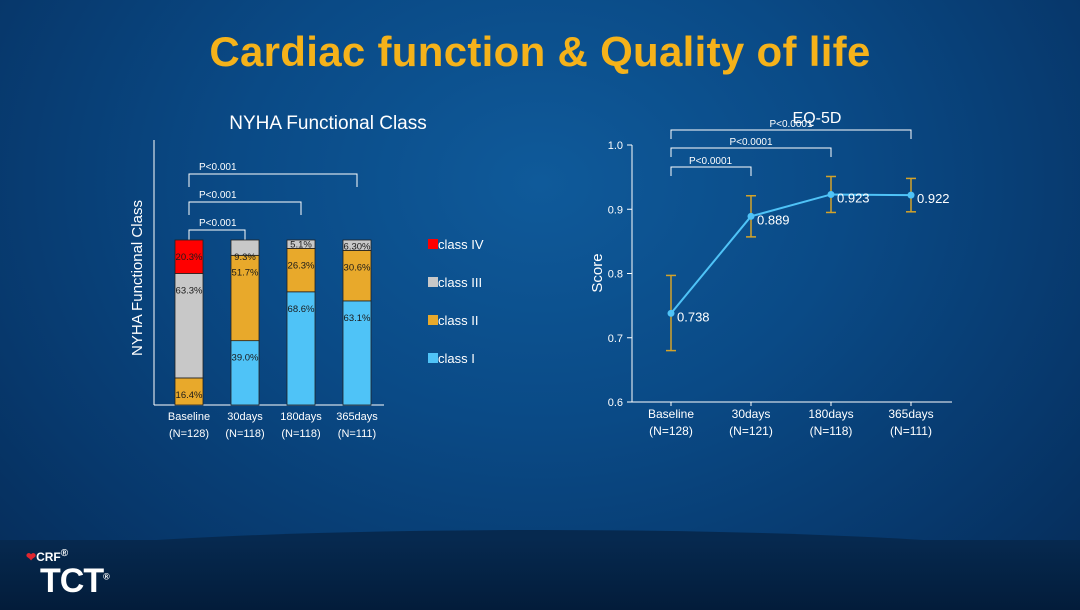 Image resolution: width=1080 pixels, height=610 pixels. Describe the element at coordinates (615, 146) in the screenshot. I see `eq5d-y-tick-label: 1.0` at that location.